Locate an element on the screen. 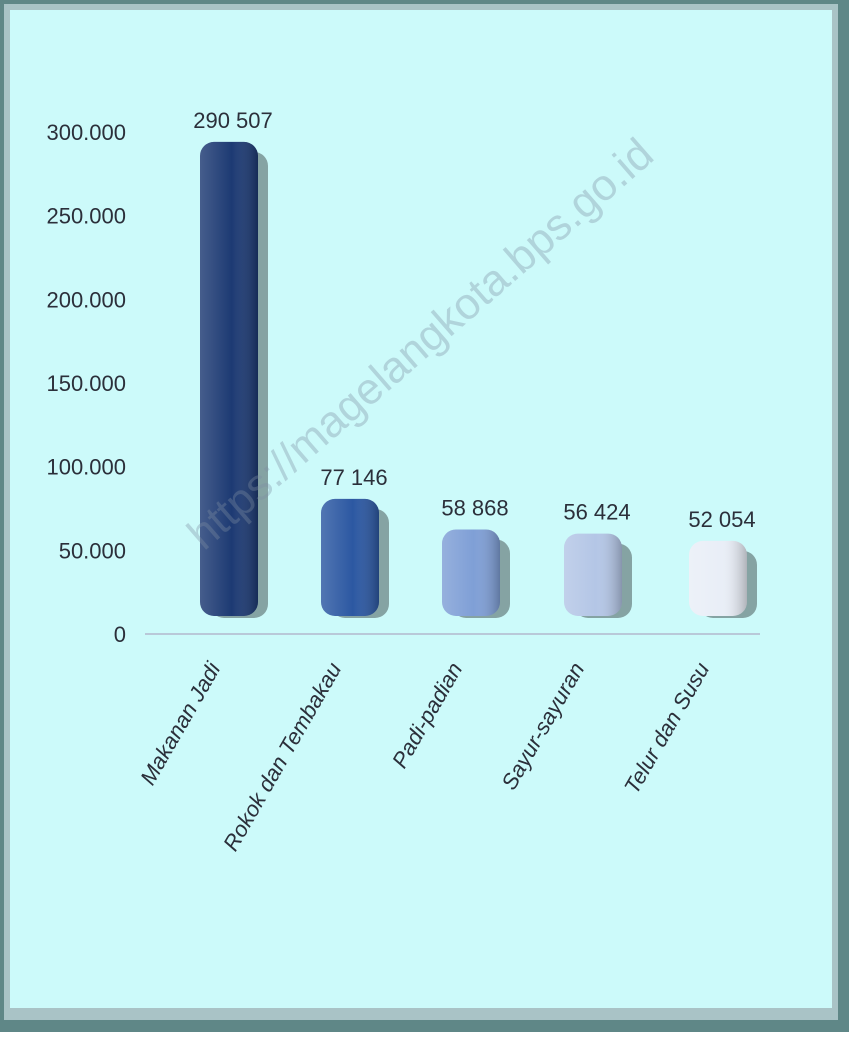 The width and height of the screenshot is (849, 1037). y-tick-label: 200.000 is located at coordinates (86, 299).